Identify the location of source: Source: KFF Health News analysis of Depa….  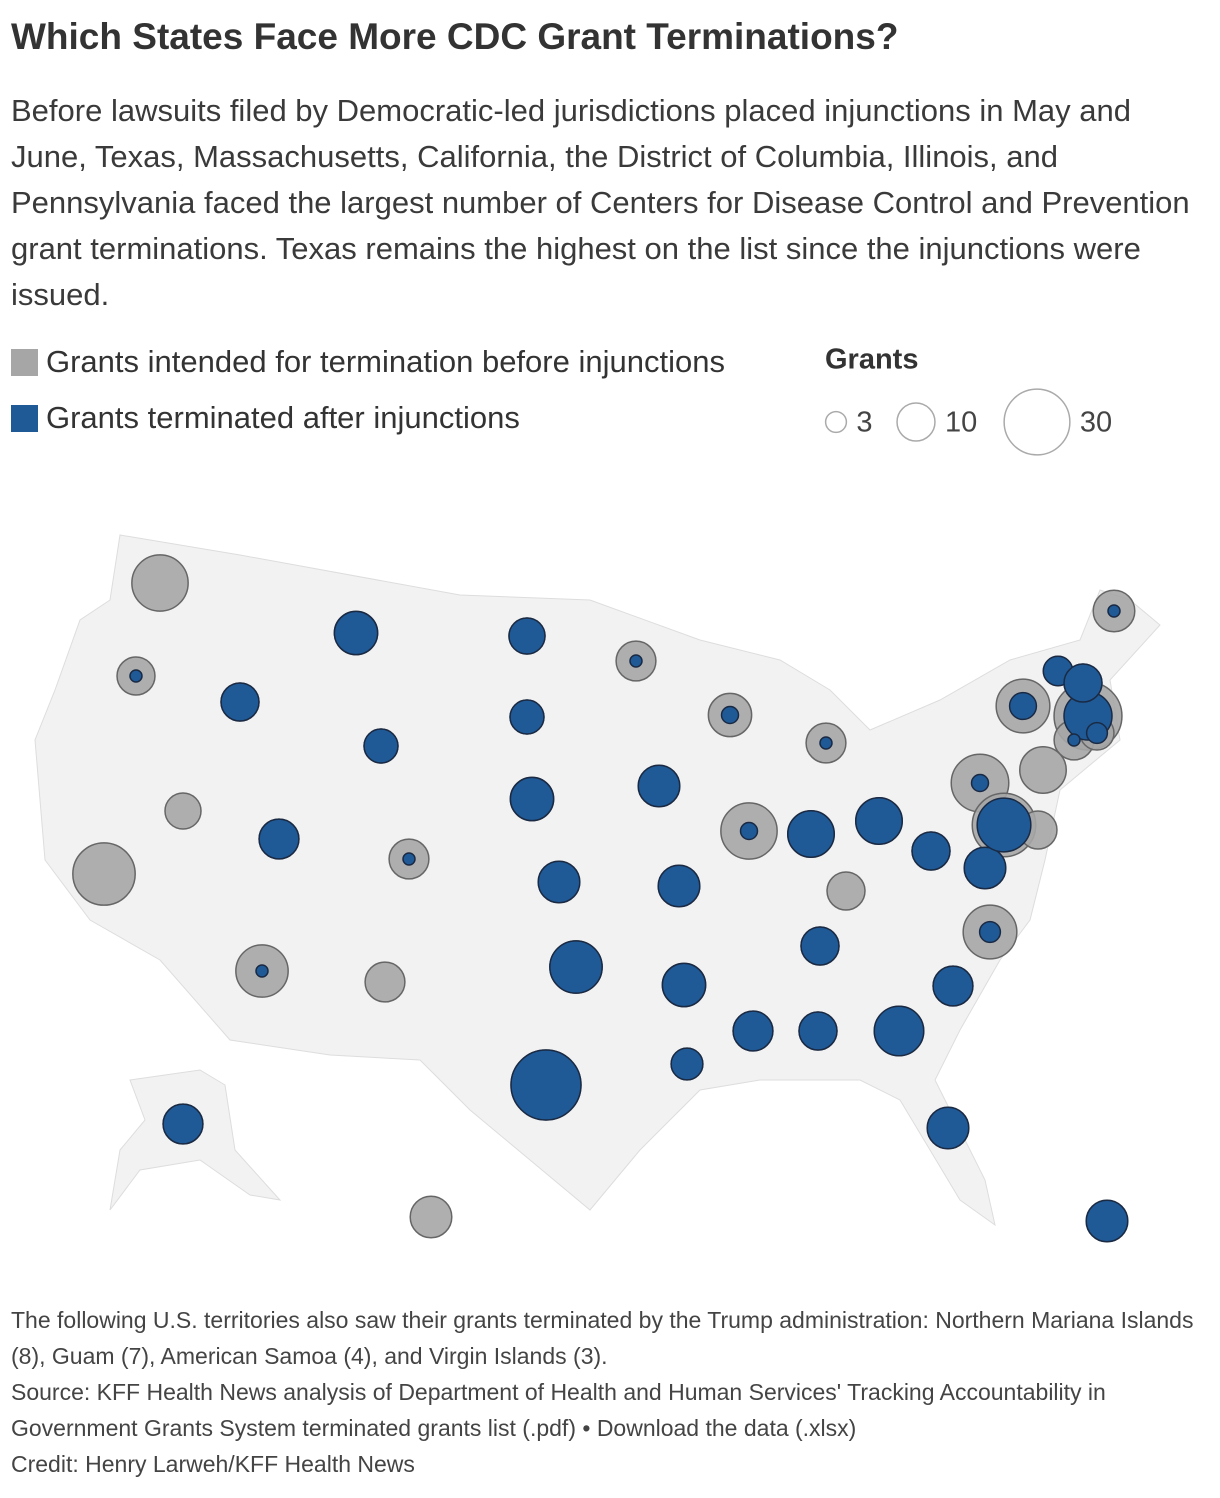
(558, 1410).